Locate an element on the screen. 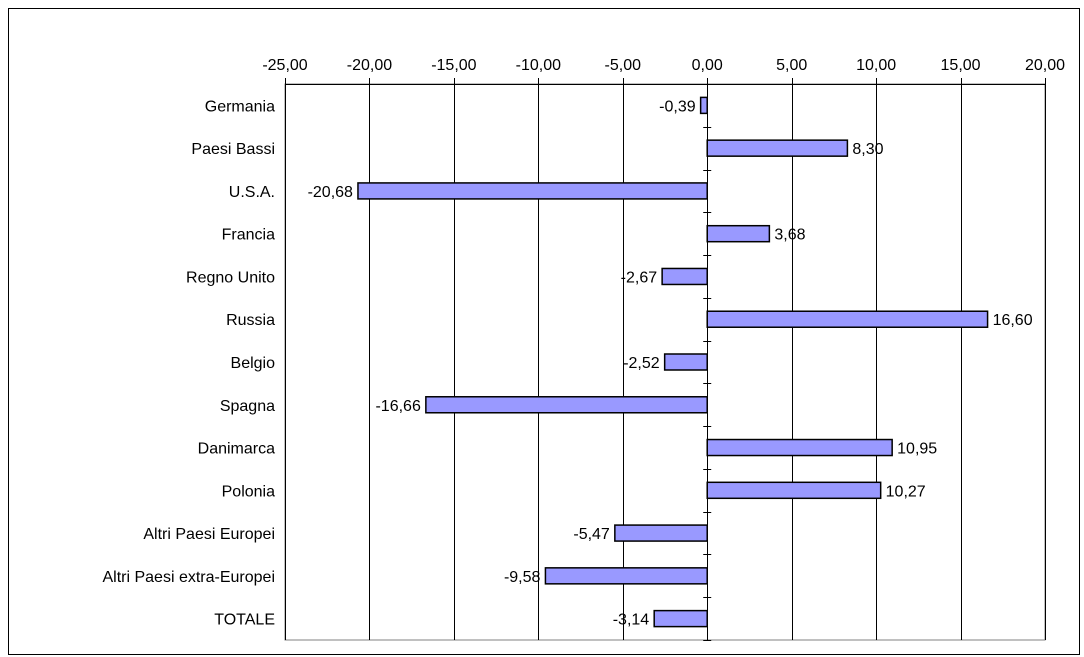  x-tick-label: -15,00 is located at coordinates (453, 65).